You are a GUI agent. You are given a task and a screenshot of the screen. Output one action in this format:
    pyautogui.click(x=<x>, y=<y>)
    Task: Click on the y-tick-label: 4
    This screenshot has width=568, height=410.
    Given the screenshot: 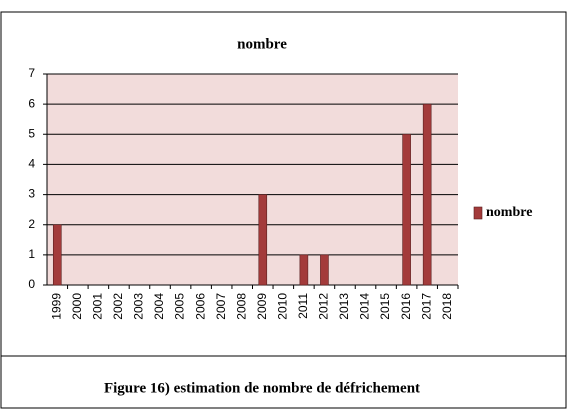 What is the action you would take?
    pyautogui.click(x=31, y=164)
    